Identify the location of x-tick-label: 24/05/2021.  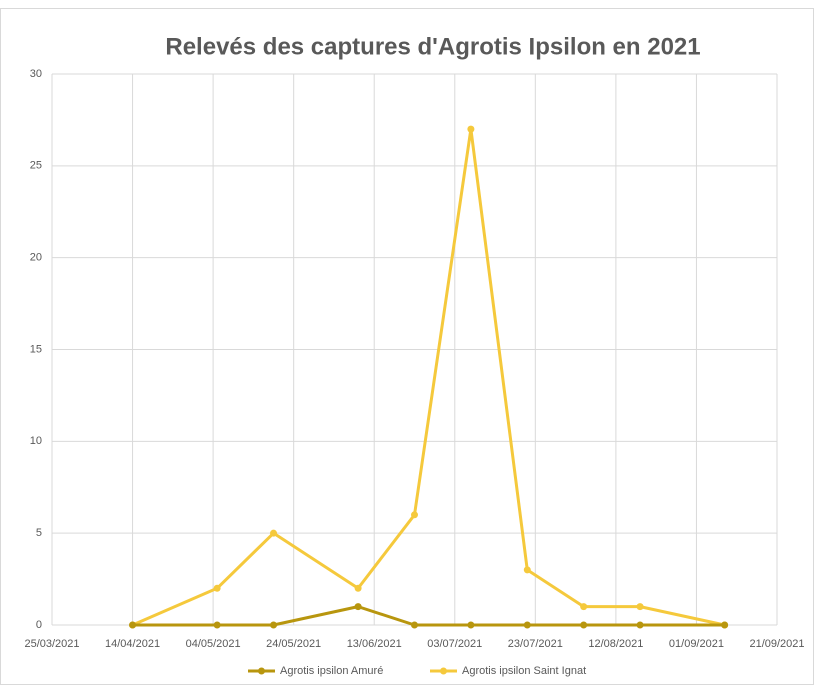
(293, 644).